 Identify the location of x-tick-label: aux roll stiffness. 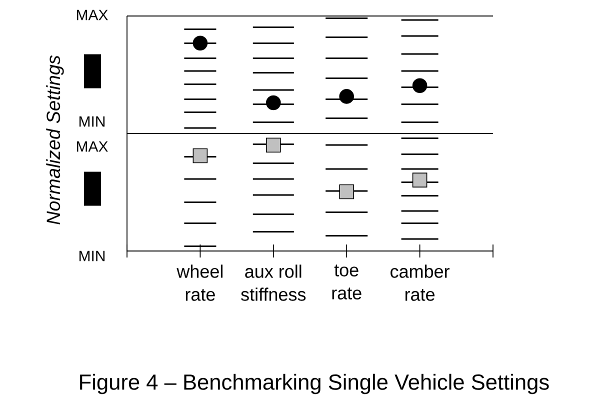
(273, 282).